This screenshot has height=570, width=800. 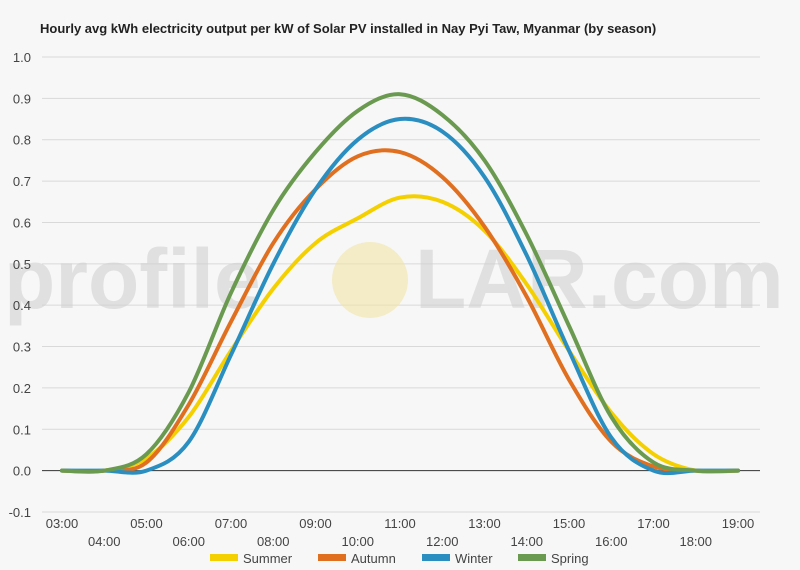 What do you see at coordinates (611, 541) in the screenshot?
I see `x-tick-label: 16:00` at bounding box center [611, 541].